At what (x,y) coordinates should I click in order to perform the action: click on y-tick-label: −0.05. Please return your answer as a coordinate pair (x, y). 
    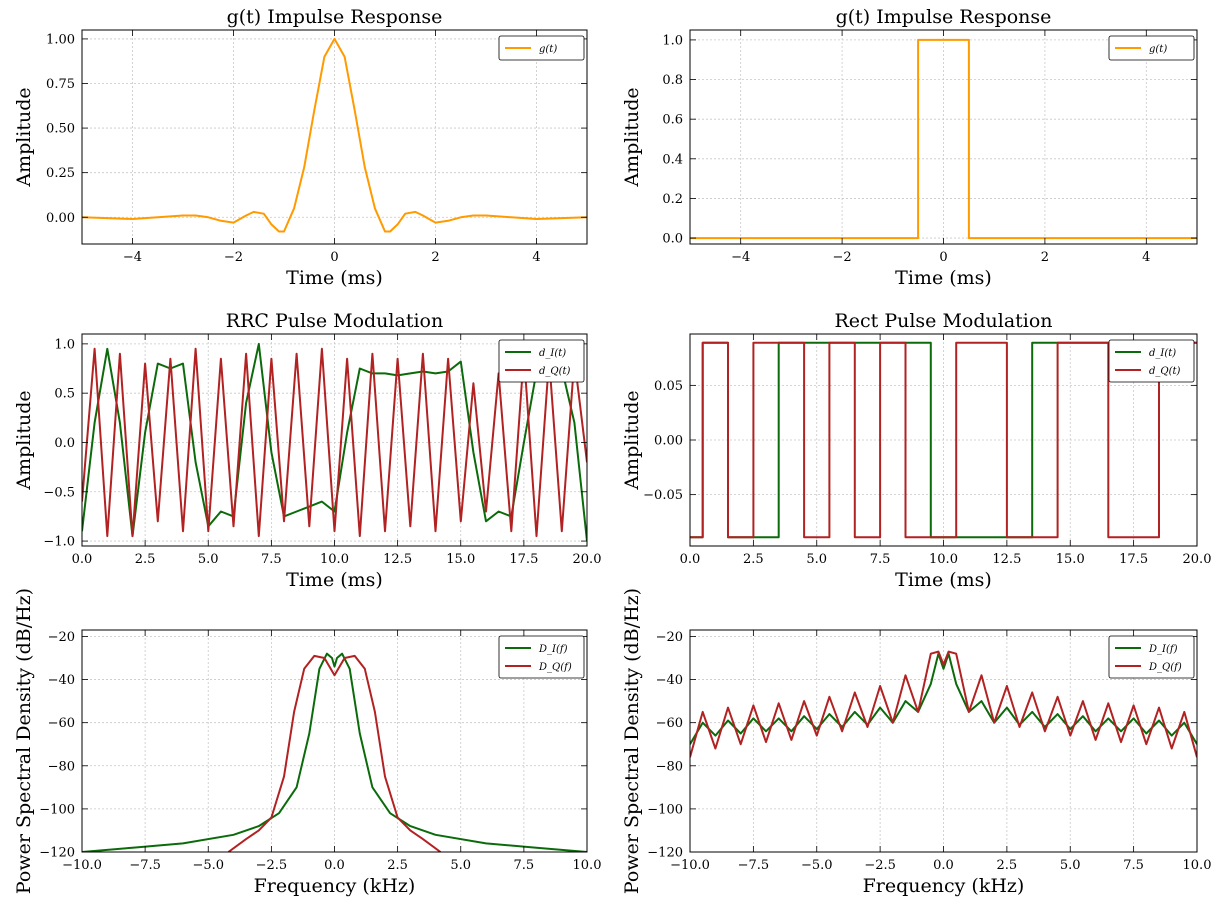
    Looking at the image, I should click on (663, 495).